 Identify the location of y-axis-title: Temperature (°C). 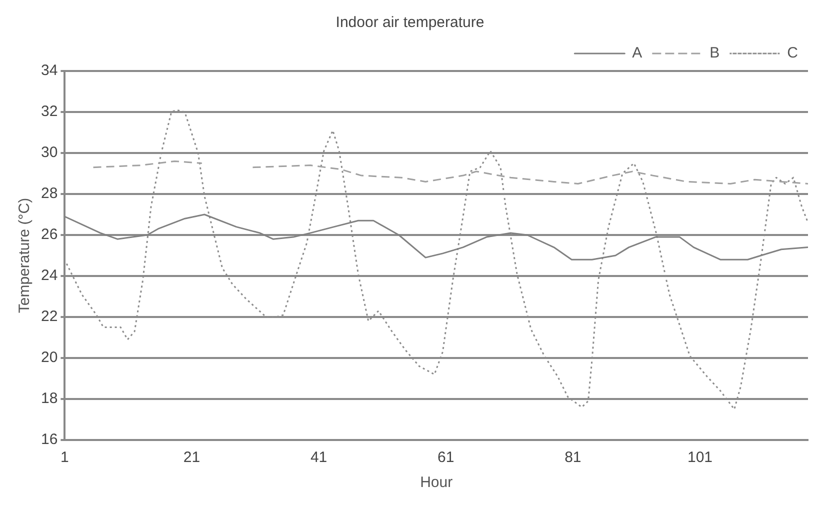
(25, 256).